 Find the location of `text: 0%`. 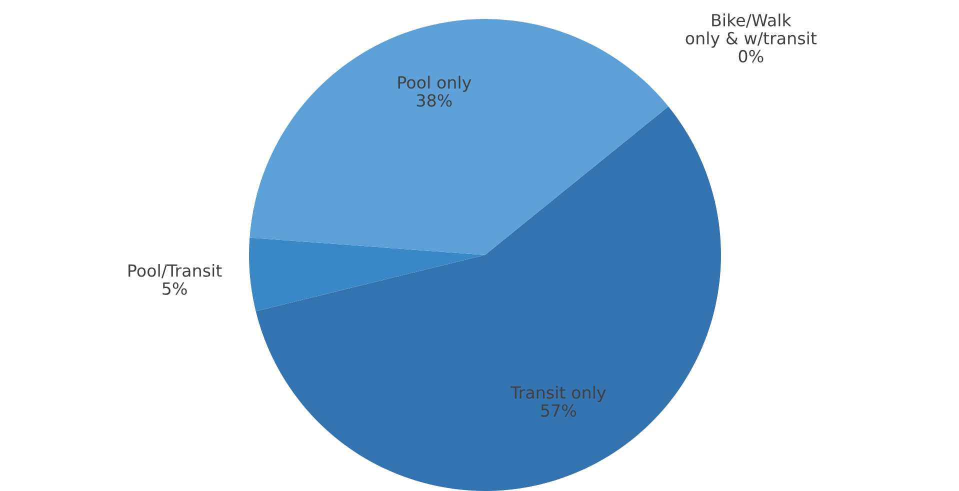

text: 0% is located at coordinates (751, 56).